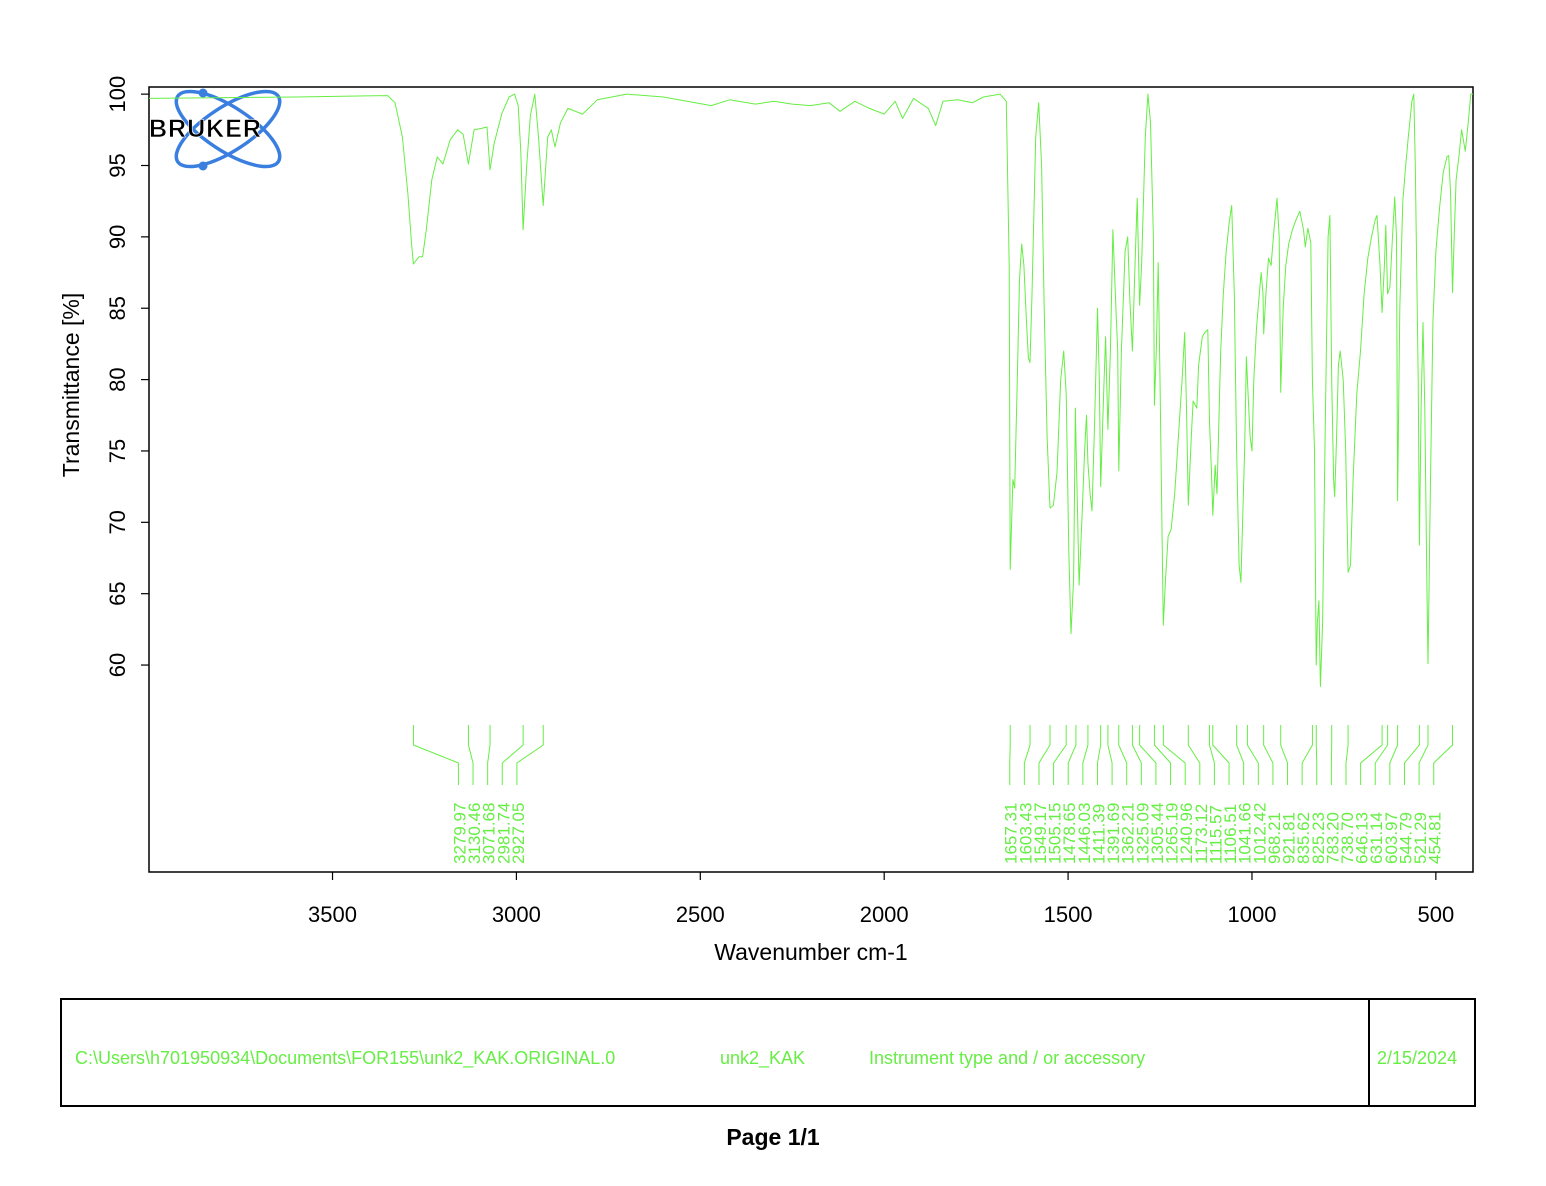 This screenshot has width=1546, height=1186. I want to click on peak-label: 1305.44, so click(1157, 833).